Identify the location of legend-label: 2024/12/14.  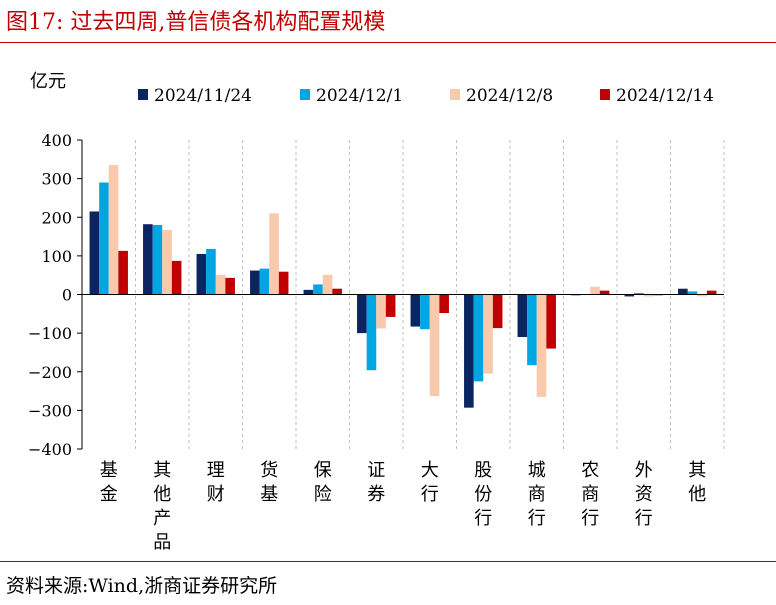
(665, 96).